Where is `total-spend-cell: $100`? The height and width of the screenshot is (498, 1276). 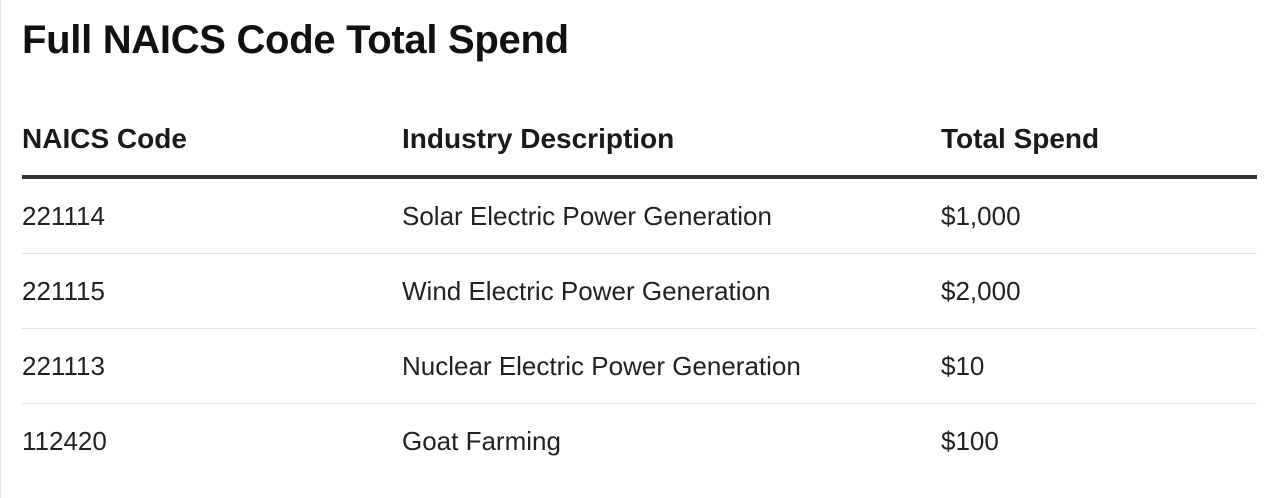 total-spend-cell: $100 is located at coordinates (970, 440).